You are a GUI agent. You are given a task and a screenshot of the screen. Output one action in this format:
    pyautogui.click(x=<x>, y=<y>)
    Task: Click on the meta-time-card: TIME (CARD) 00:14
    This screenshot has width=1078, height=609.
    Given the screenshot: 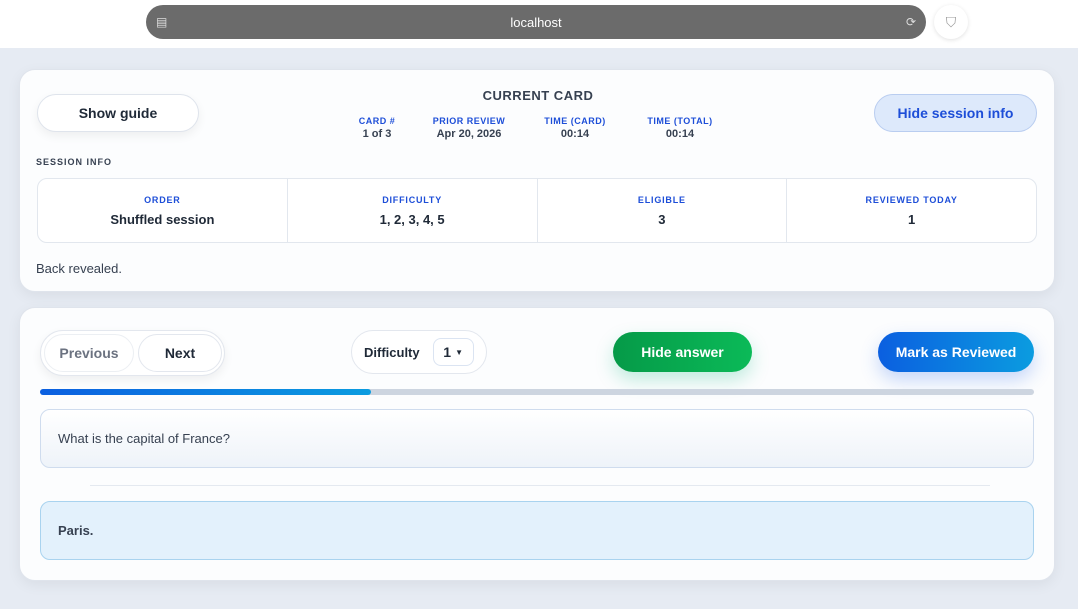 What is the action you would take?
    pyautogui.click(x=575, y=128)
    